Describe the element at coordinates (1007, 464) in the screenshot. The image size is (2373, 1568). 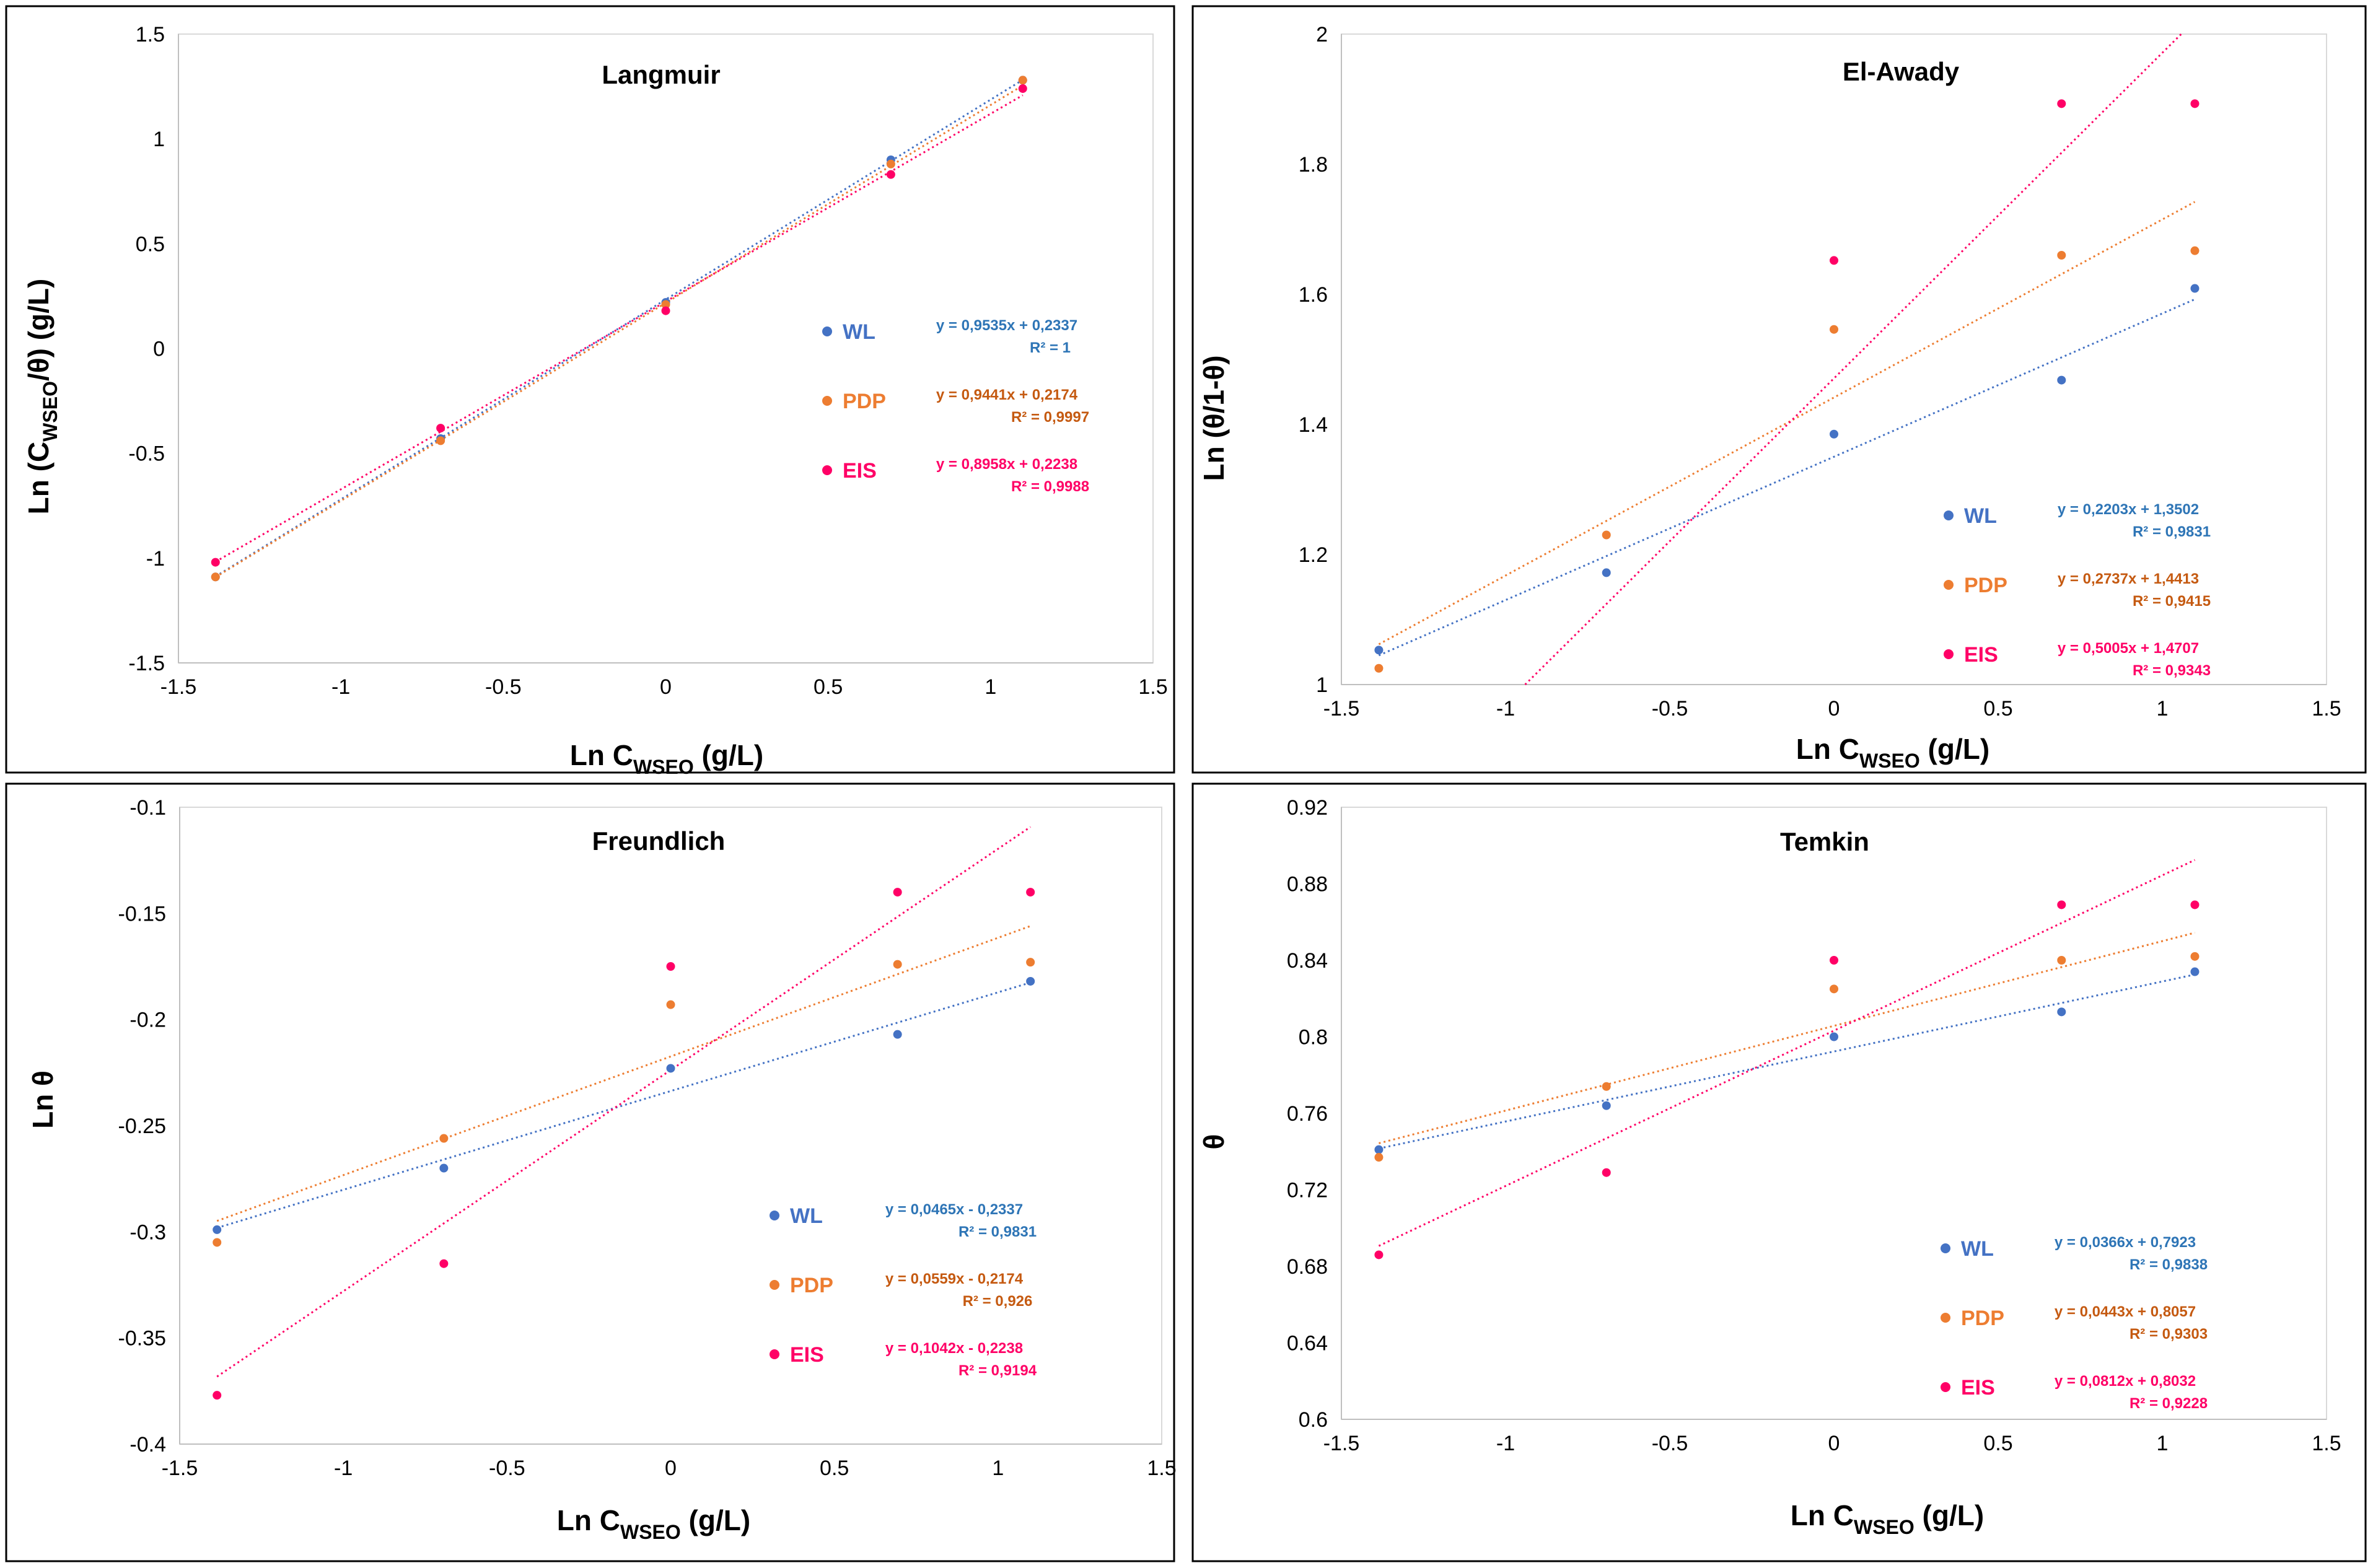
I see `langmuir-equation-eis: y = 0,8958x + 0,2238` at that location.